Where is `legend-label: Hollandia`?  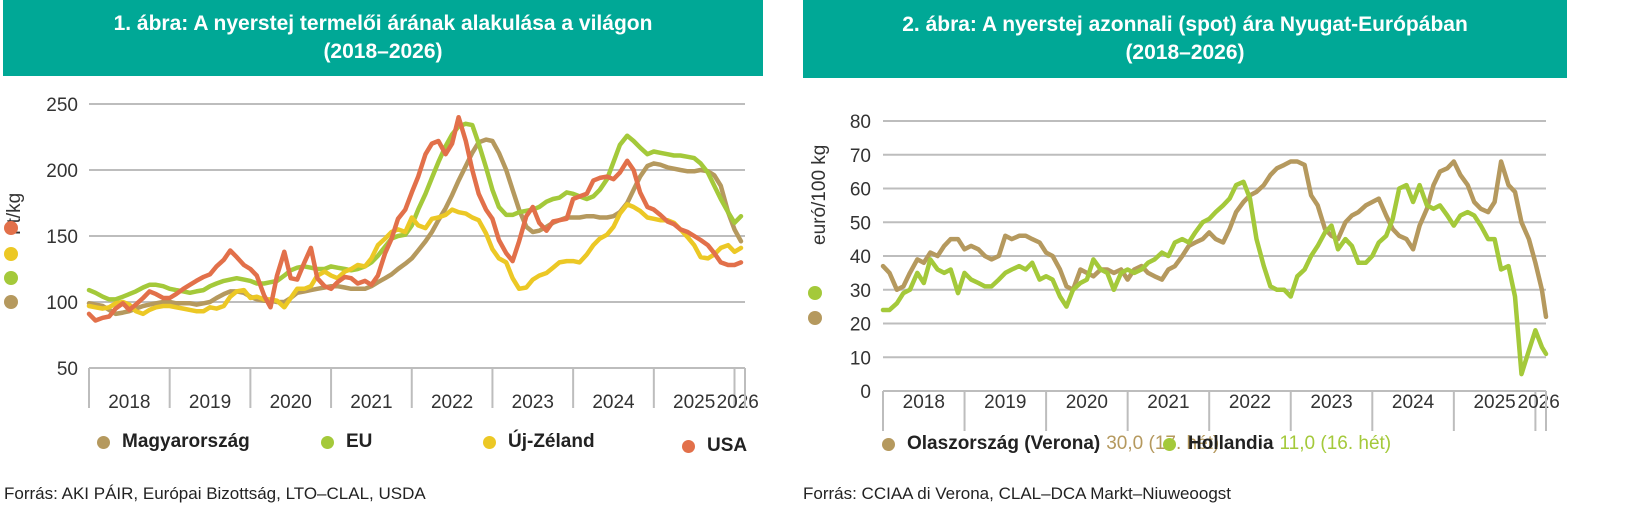 legend-label: Hollandia is located at coordinates (1231, 443).